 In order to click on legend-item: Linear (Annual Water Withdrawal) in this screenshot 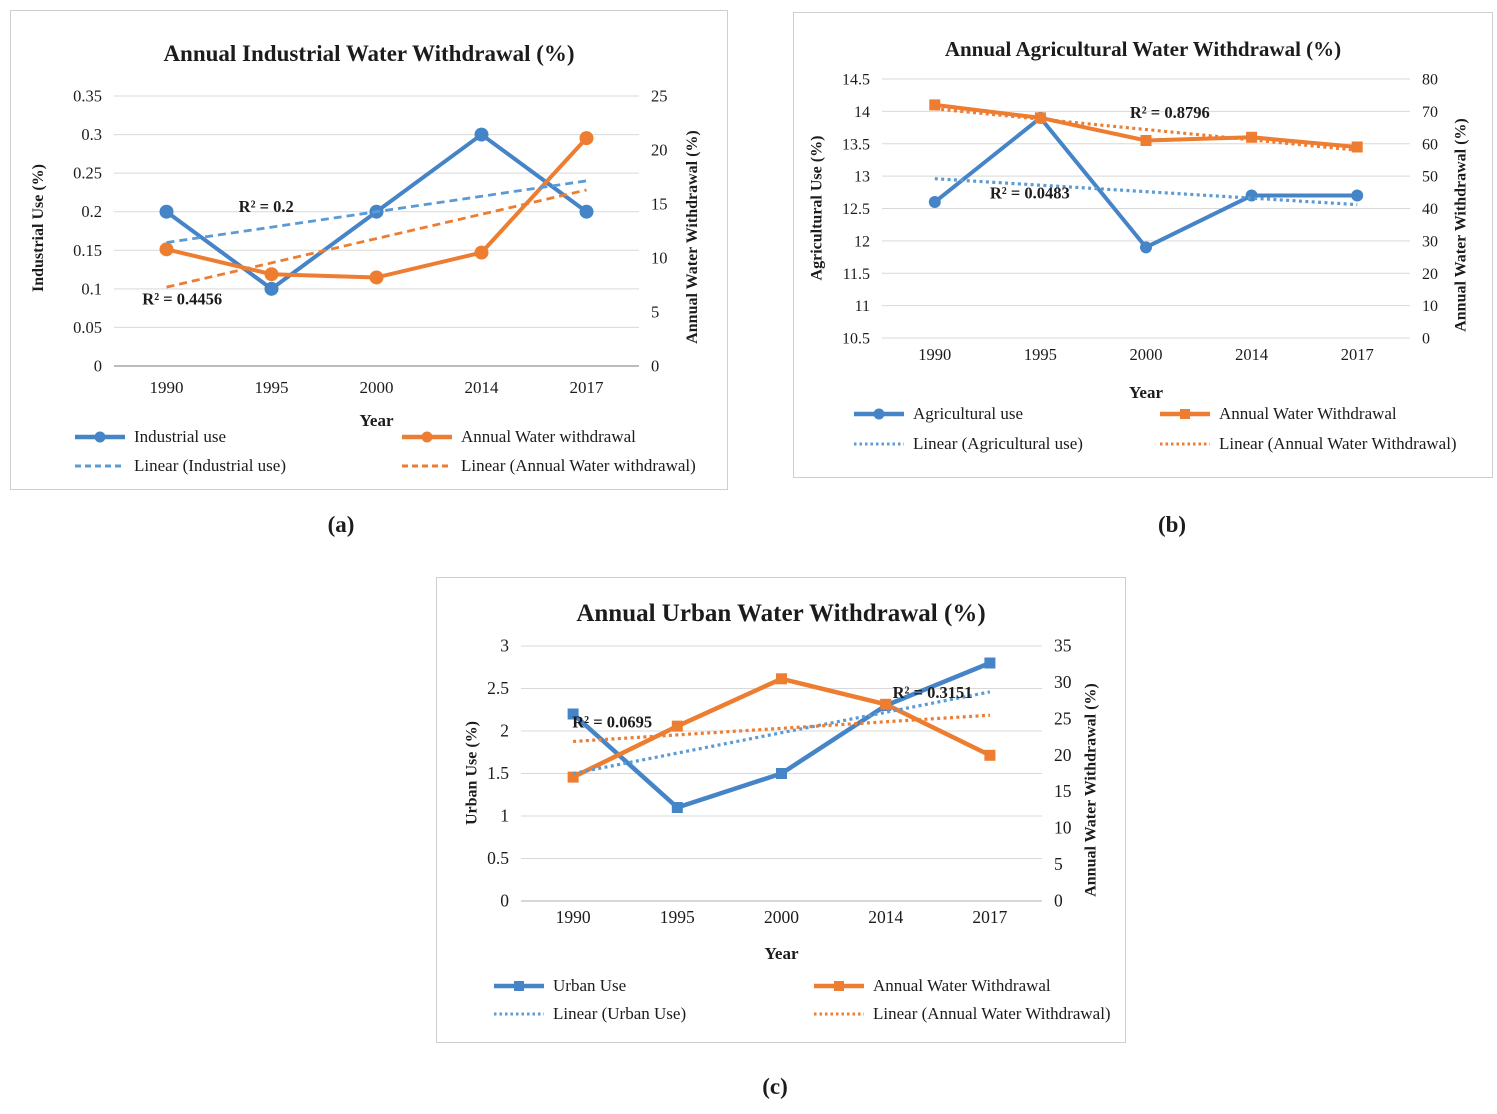, I will do `click(1308, 444)`.